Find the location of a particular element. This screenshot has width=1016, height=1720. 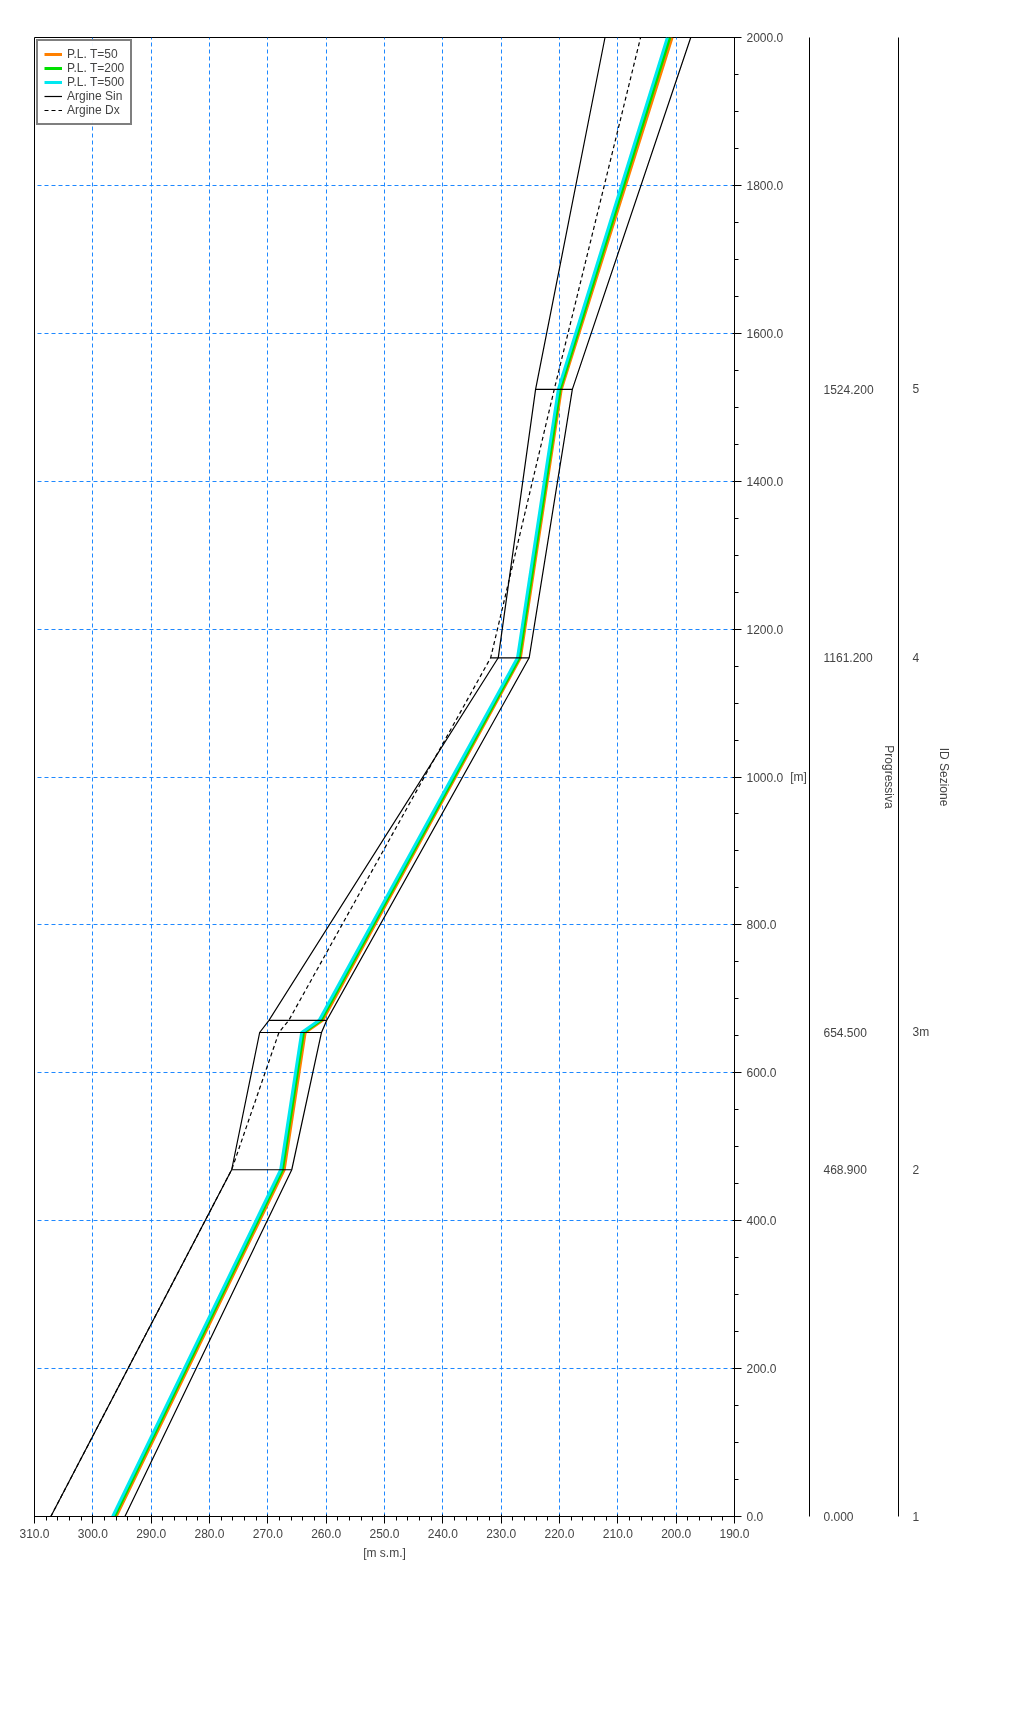

x-tick-label: 190.0 is located at coordinates (734, 1533).